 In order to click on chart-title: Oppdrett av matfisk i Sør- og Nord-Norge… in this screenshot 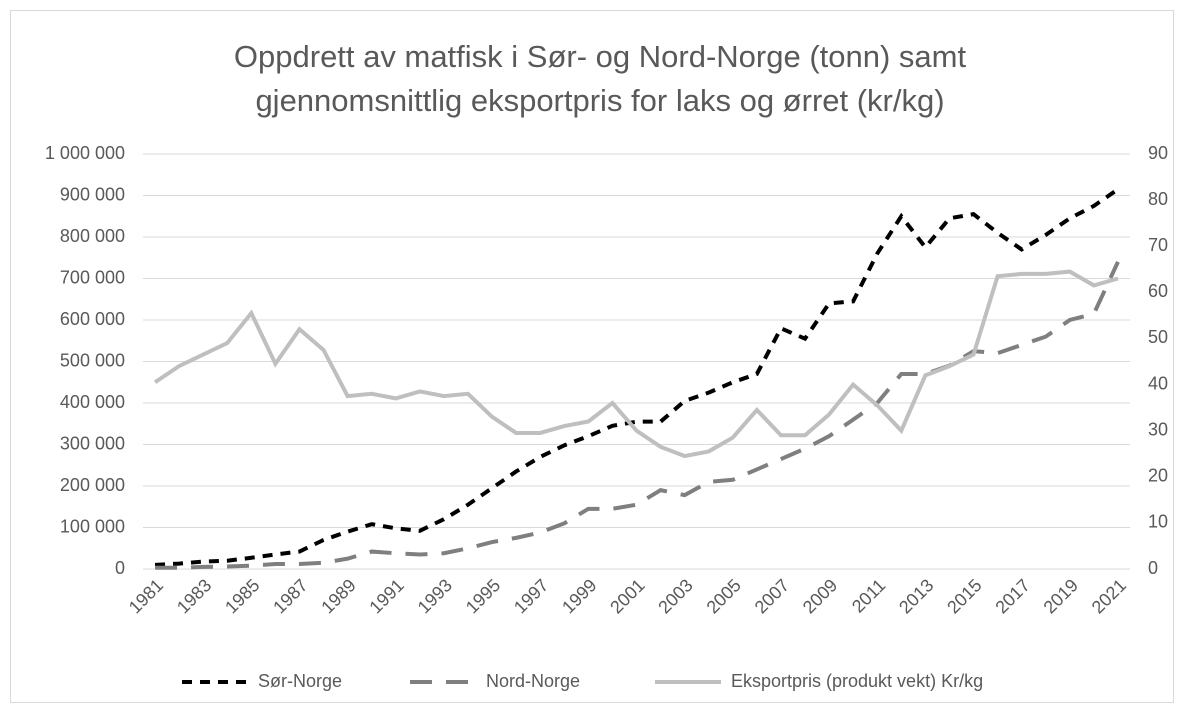, I will do `click(600, 56)`.